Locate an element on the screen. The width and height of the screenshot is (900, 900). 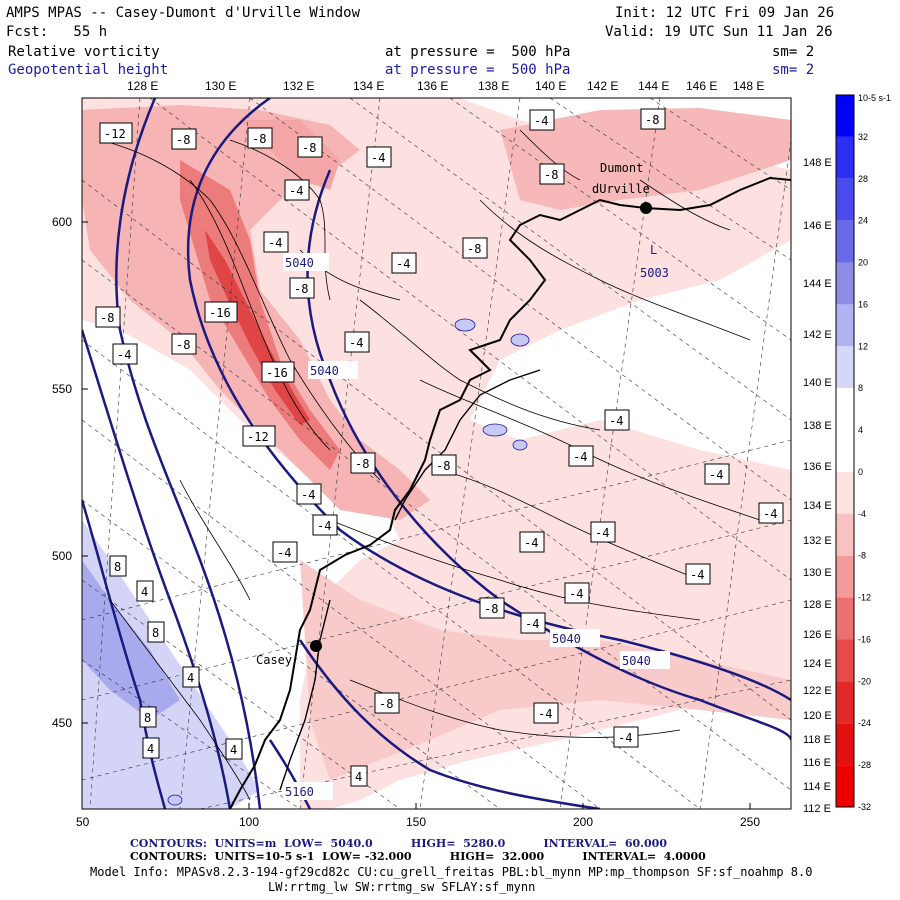
right-lon-label: 112 E is located at coordinates (817, 809).